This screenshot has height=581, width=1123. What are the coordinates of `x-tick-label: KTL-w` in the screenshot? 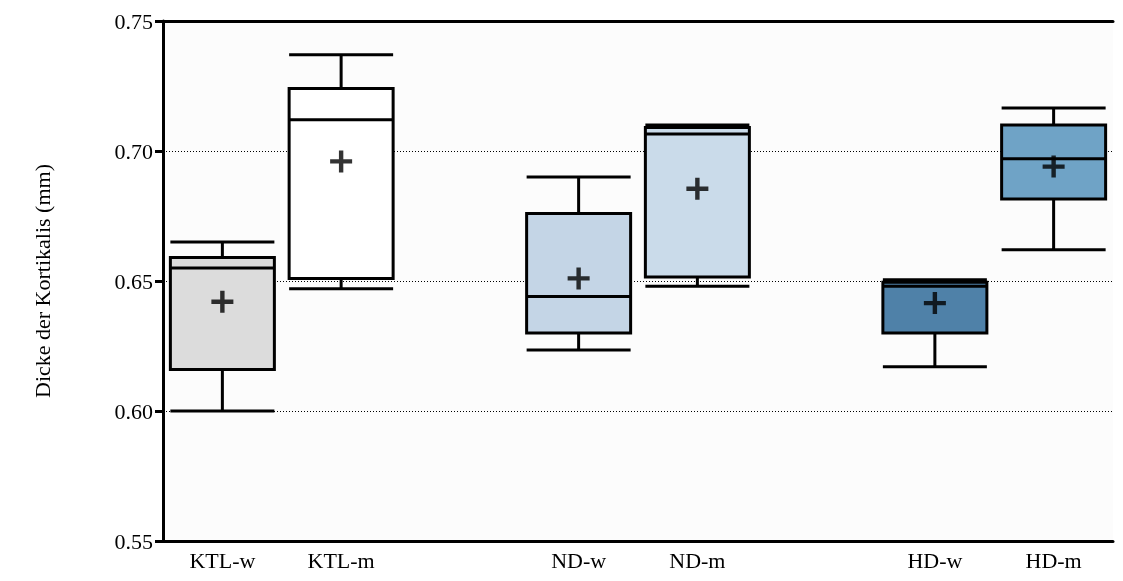 It's located at (222, 560).